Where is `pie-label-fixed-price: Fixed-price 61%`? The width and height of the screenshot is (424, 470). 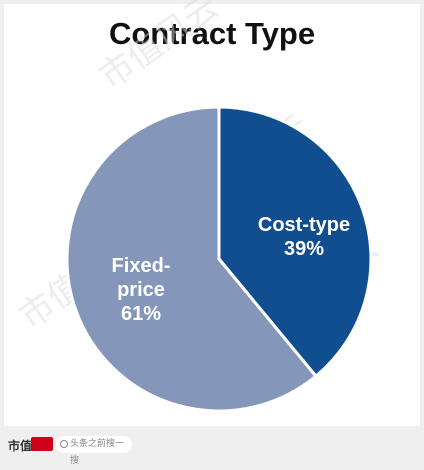 pie-label-fixed-price: Fixed-price 61% is located at coordinates (141, 290).